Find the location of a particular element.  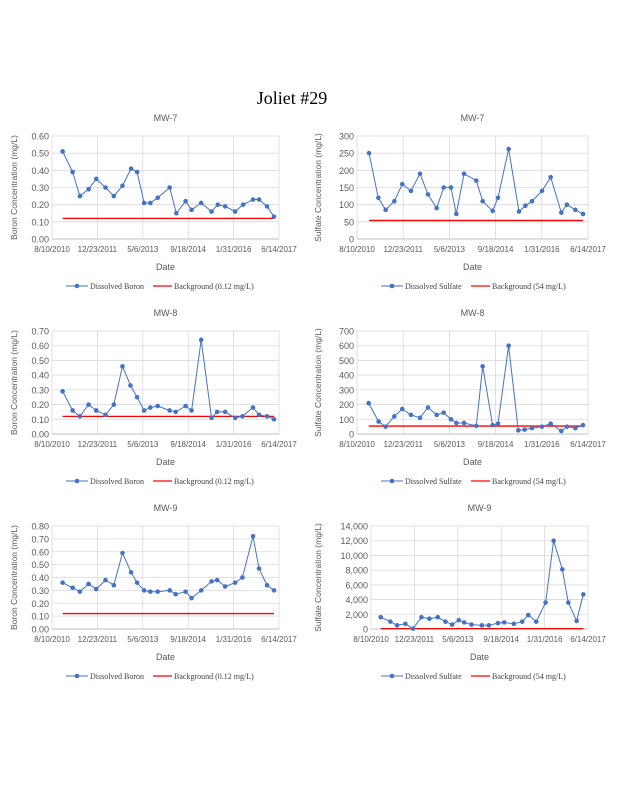

y-axis-title: Sulfate Concentration (mg/L) is located at coordinates (318, 382).